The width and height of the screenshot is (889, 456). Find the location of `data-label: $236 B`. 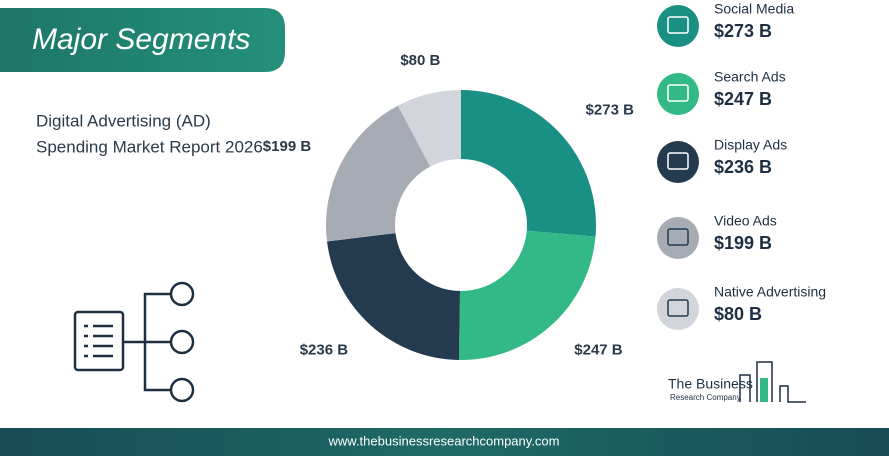

data-label: $236 B is located at coordinates (324, 350).